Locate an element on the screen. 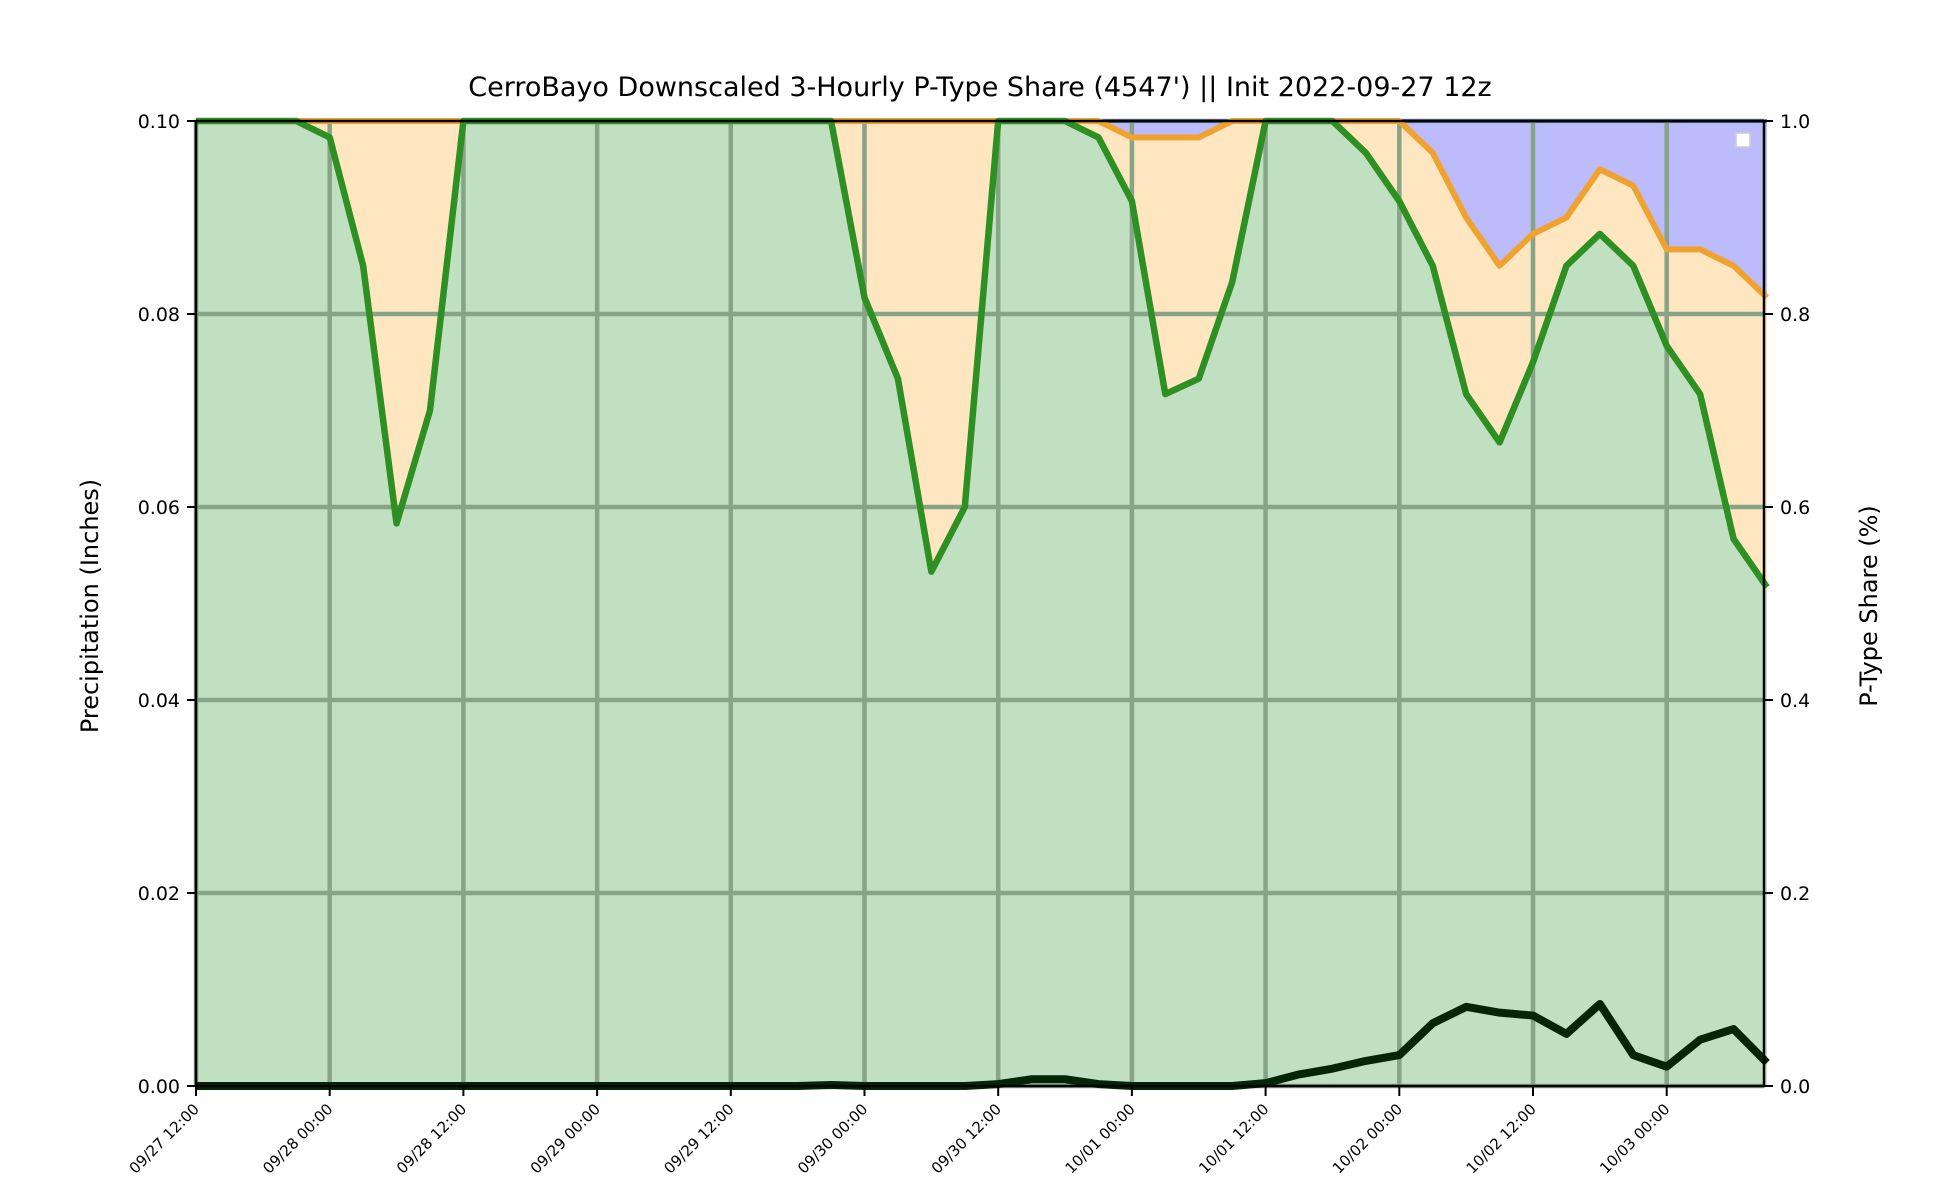 Image resolution: width=1950 pixels, height=1200 pixels. x-tick-label: 09/30 12:00 is located at coordinates (966, 1138).